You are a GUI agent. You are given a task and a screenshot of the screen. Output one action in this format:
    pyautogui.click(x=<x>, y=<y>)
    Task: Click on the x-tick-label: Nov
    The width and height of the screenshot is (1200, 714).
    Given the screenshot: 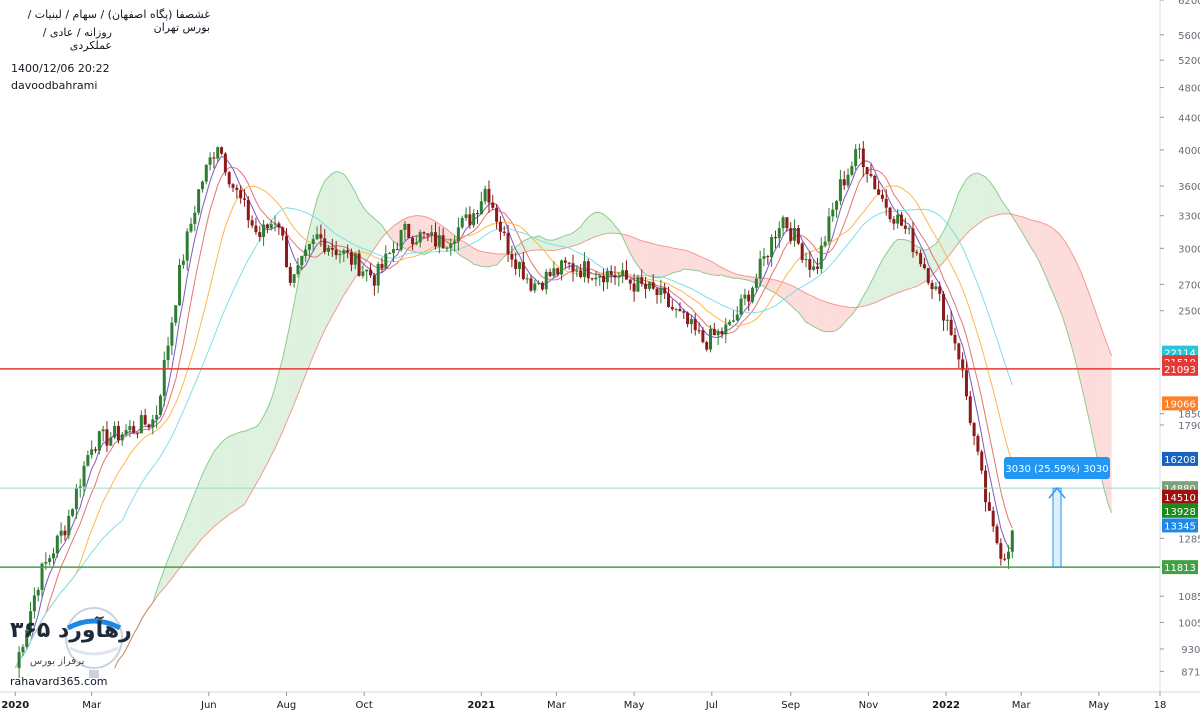 What is the action you would take?
    pyautogui.click(x=869, y=705)
    